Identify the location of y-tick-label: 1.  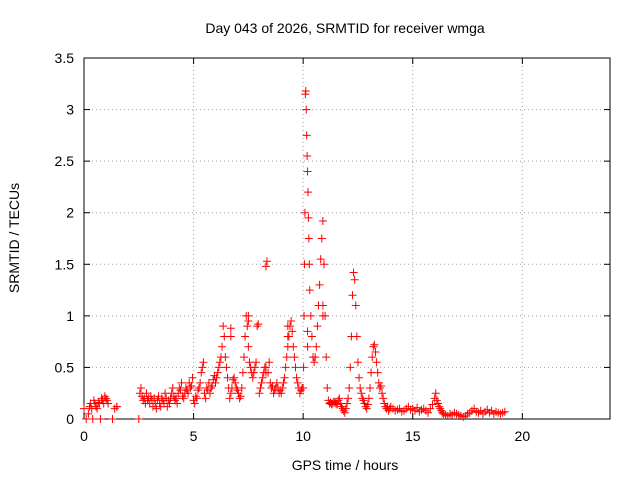
(70, 316).